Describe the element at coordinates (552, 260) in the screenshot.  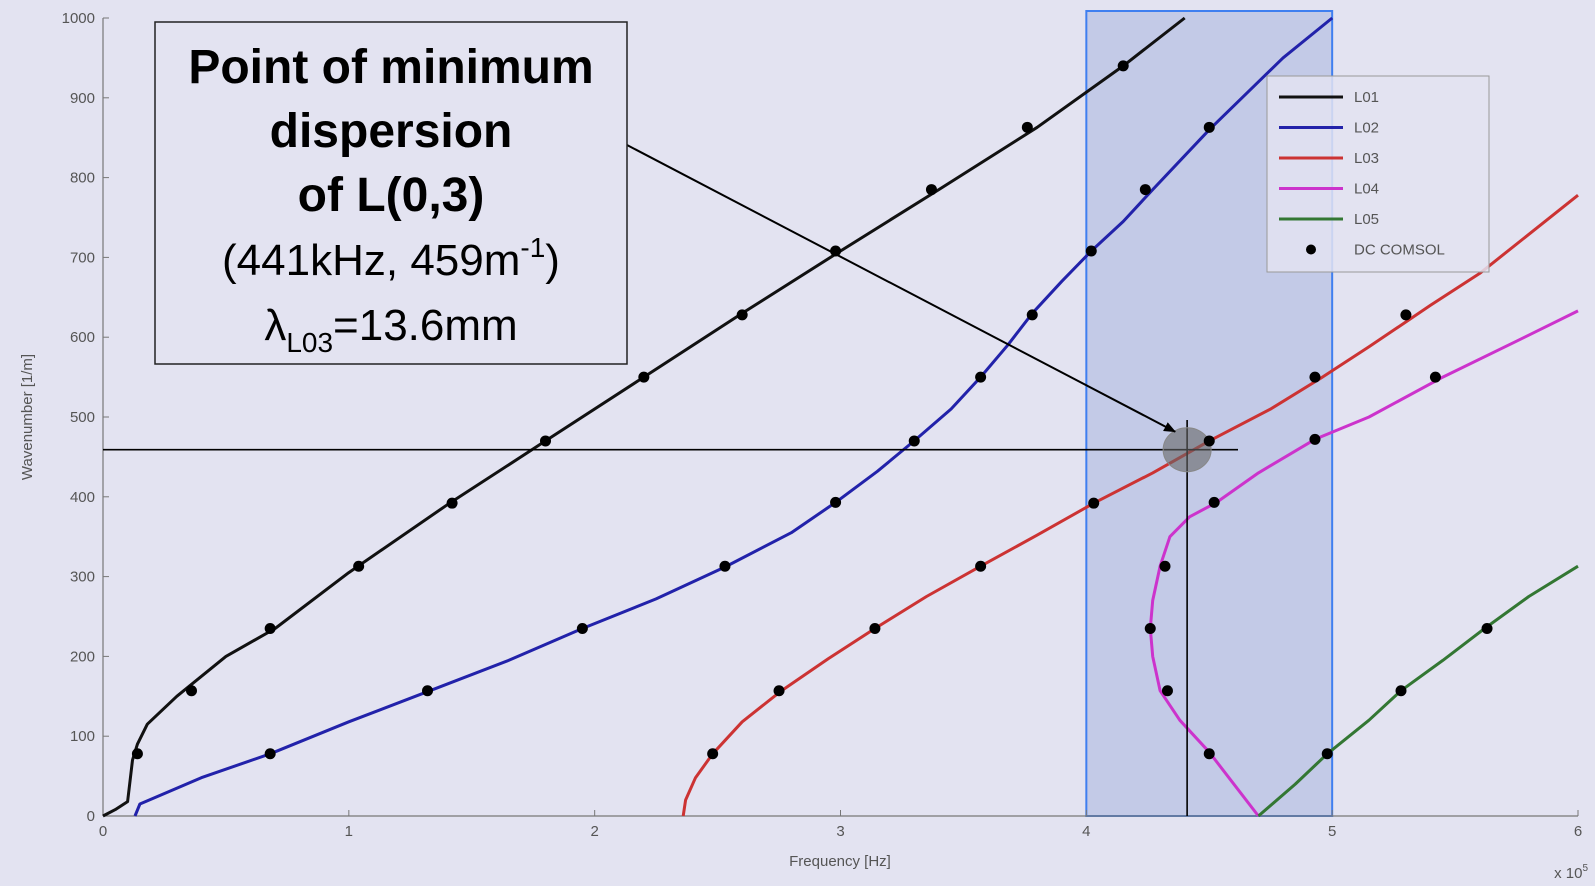
I see `annotation-coords-close: )` at that location.